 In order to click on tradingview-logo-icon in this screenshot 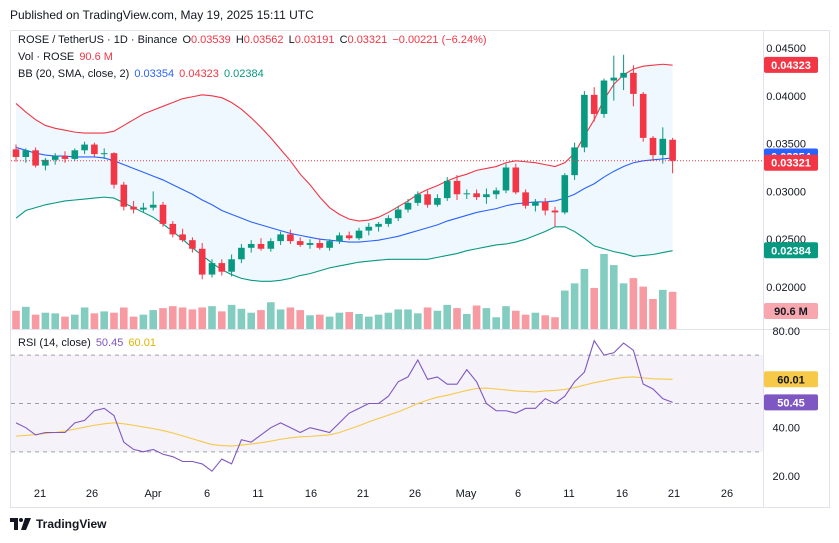, I will do `click(20, 524)`.